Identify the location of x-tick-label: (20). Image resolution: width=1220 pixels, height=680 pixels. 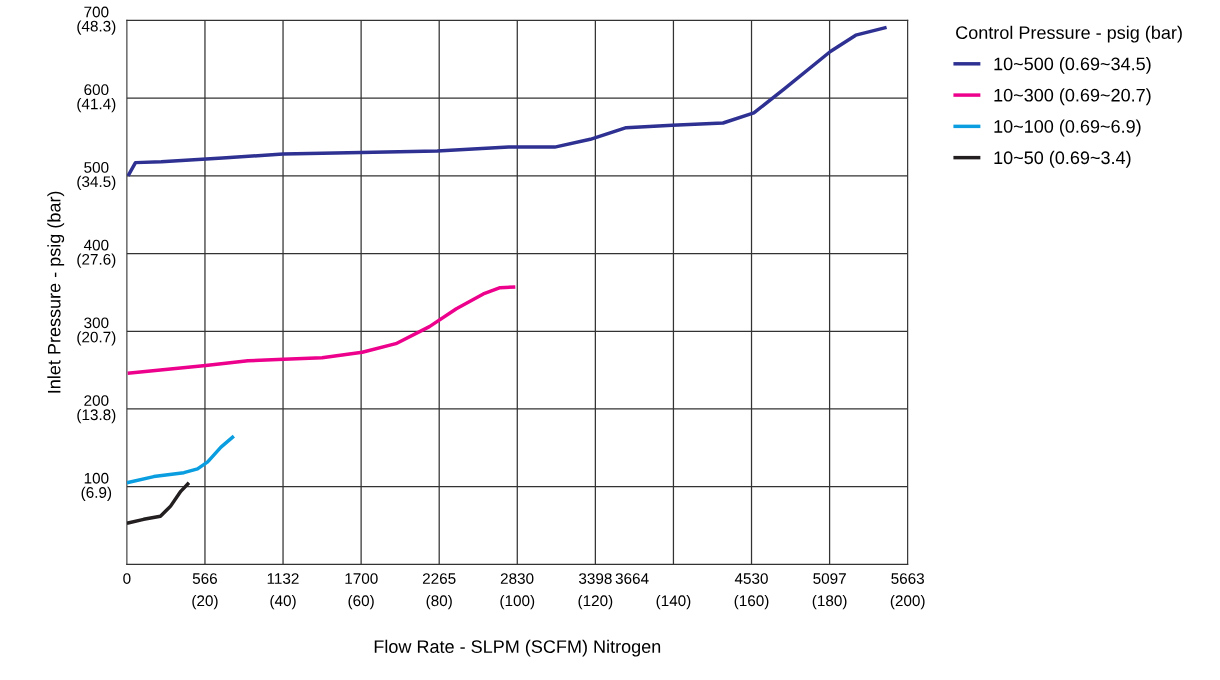
(205, 602).